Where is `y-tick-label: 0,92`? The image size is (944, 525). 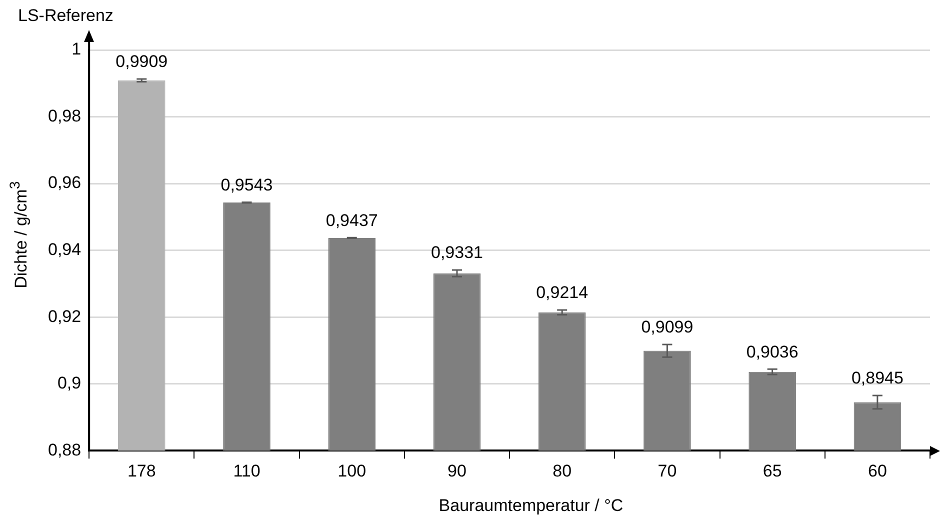 y-tick-label: 0,92 is located at coordinates (65, 316).